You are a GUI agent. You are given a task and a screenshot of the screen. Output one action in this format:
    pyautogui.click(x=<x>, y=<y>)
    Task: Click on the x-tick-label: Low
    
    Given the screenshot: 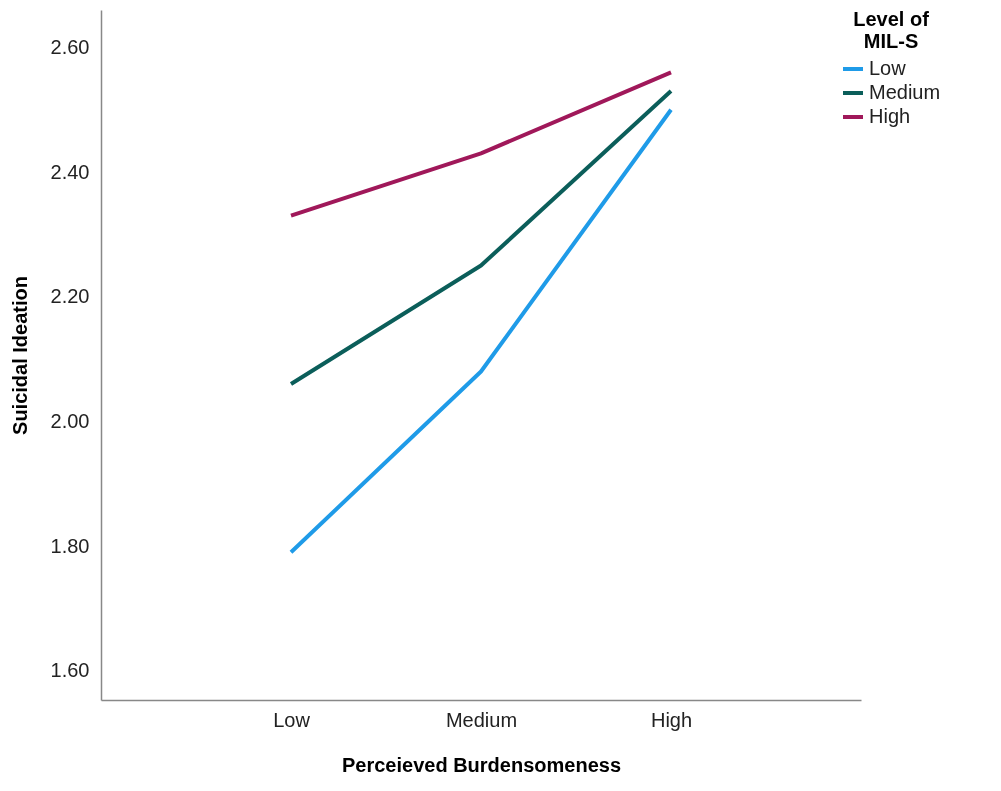 What is the action you would take?
    pyautogui.click(x=292, y=719)
    